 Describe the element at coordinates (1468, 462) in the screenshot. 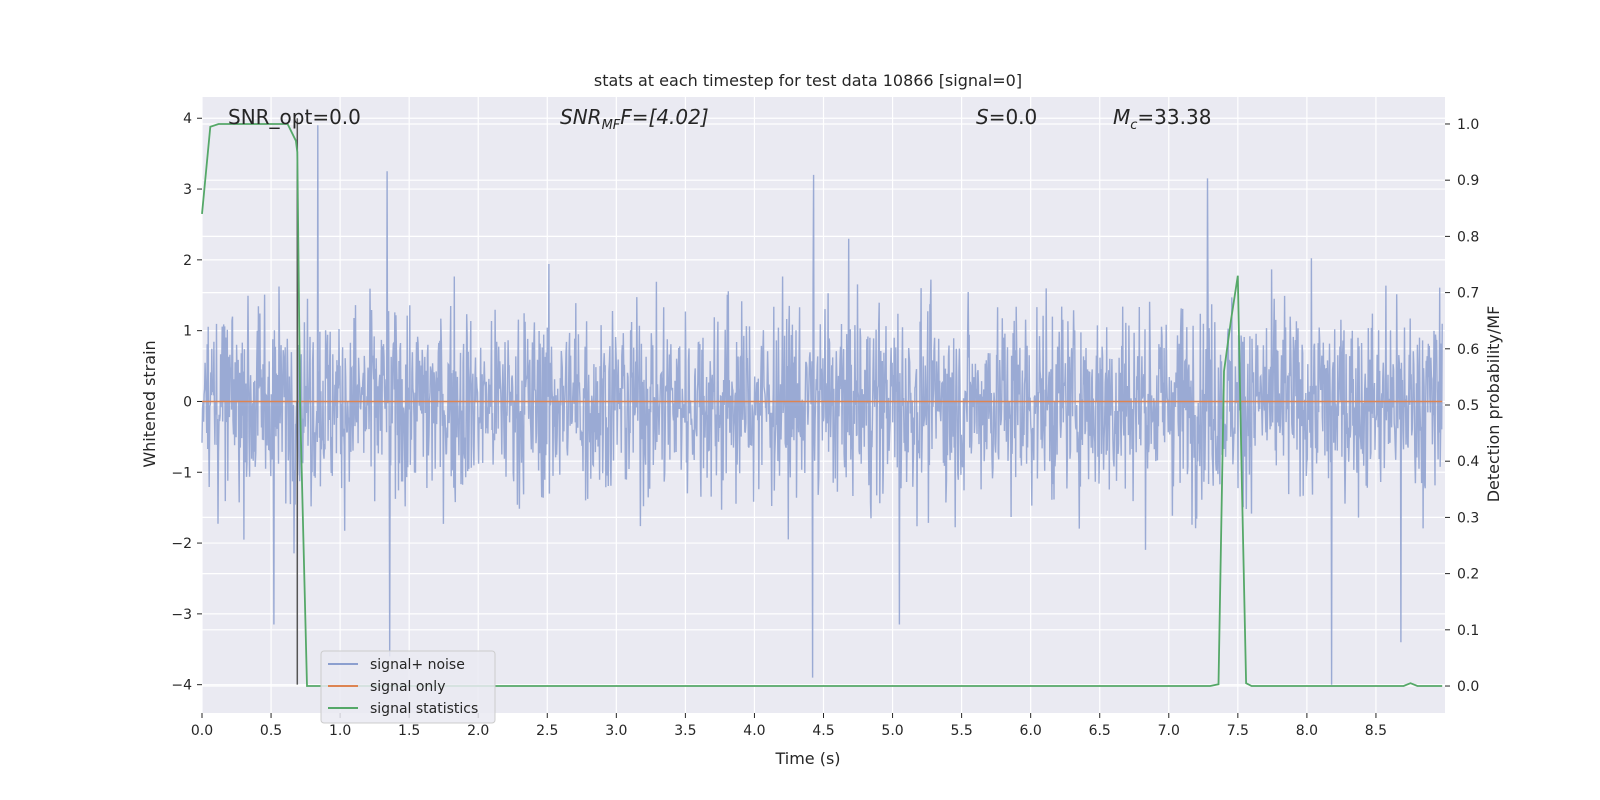

I see `yr-tick-label-4: 0.4` at that location.